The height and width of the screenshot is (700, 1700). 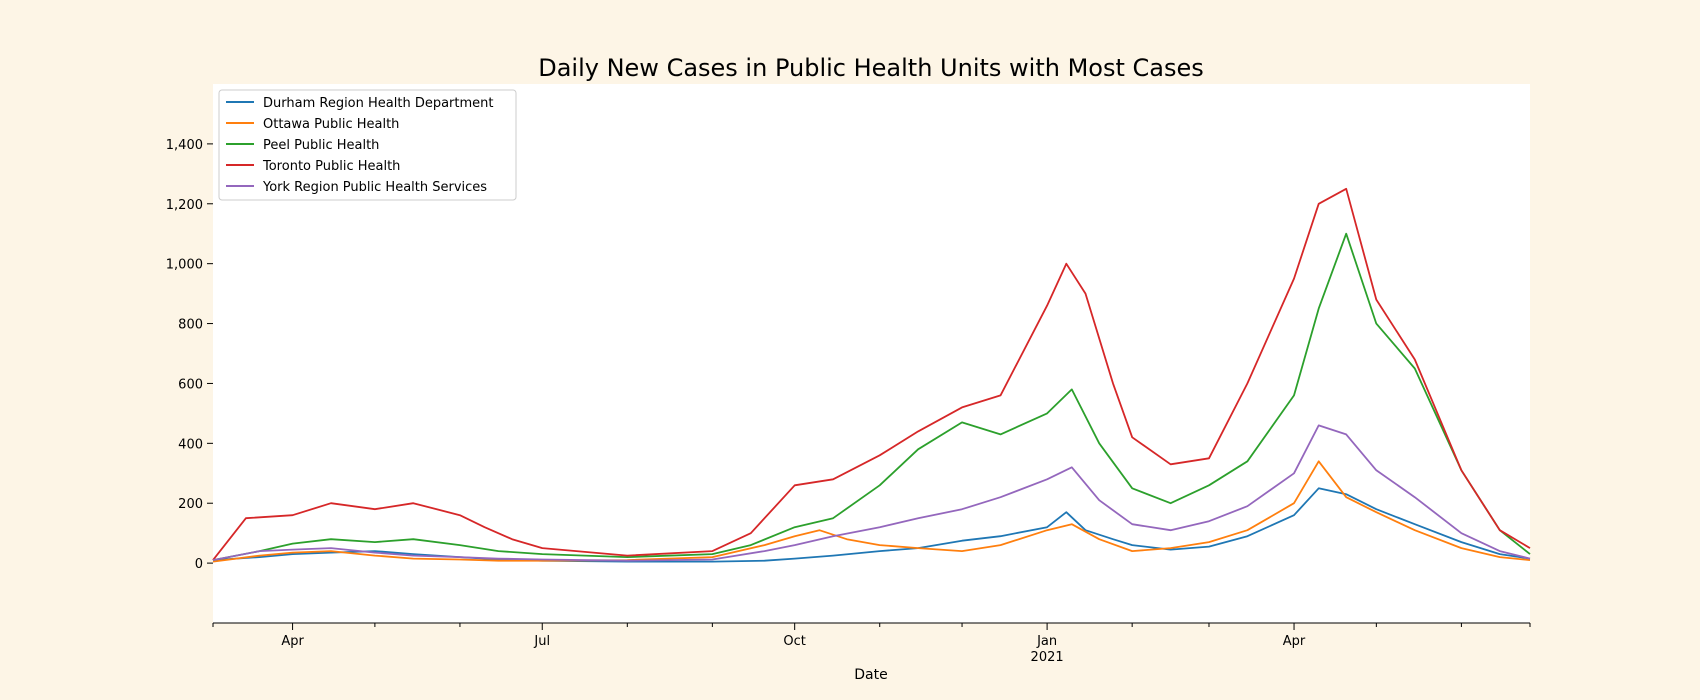 I want to click on y-tick-label: 200, so click(x=190, y=504).